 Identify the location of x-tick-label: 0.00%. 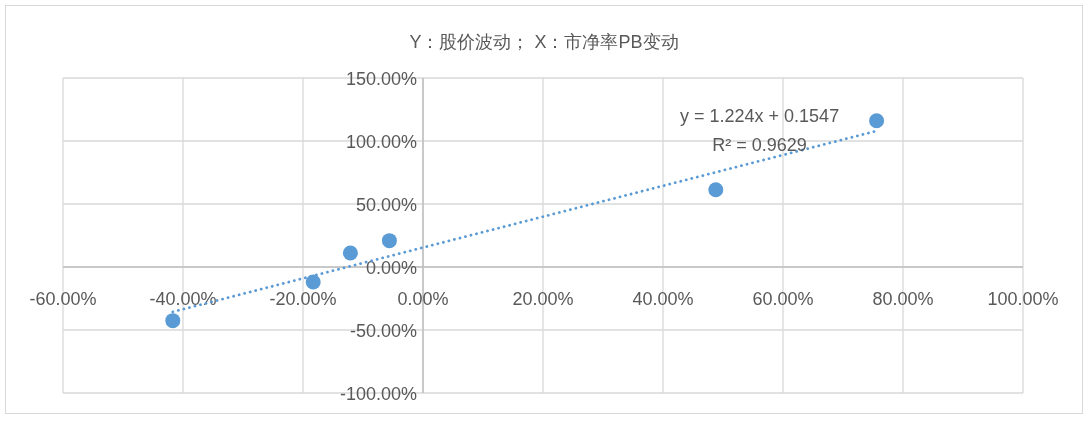
(423, 299).